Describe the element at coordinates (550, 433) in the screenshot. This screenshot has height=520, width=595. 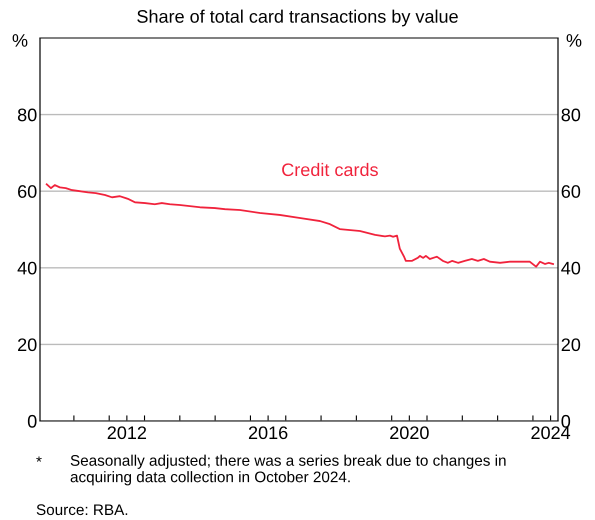
I see `x-tick-label: 2024` at that location.